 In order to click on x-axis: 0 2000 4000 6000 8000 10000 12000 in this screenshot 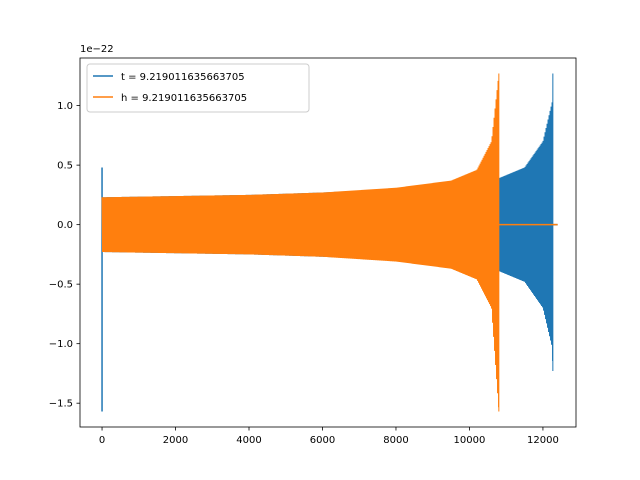, I will do `click(329, 436)`.